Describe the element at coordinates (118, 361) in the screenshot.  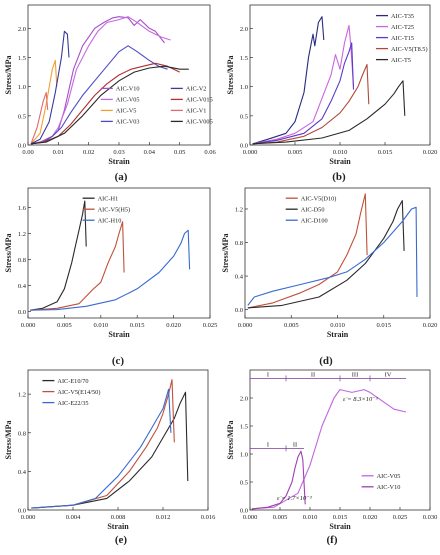
I see `panel-label-c: (c)` at that location.